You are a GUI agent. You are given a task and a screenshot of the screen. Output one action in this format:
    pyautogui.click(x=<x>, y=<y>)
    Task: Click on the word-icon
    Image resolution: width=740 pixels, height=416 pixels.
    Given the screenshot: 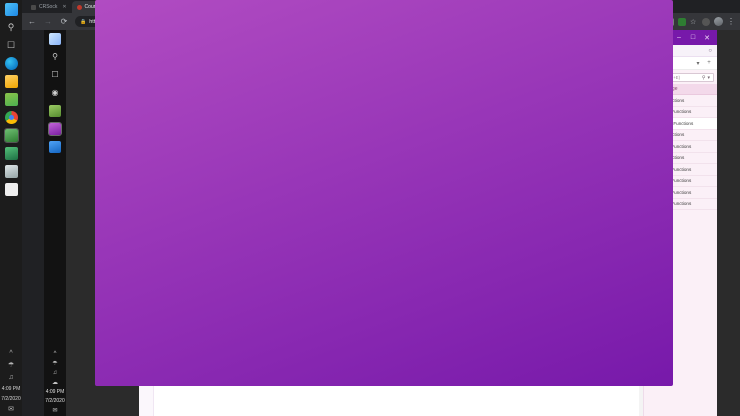 What is the action you would take?
    pyautogui.click(x=55, y=147)
    